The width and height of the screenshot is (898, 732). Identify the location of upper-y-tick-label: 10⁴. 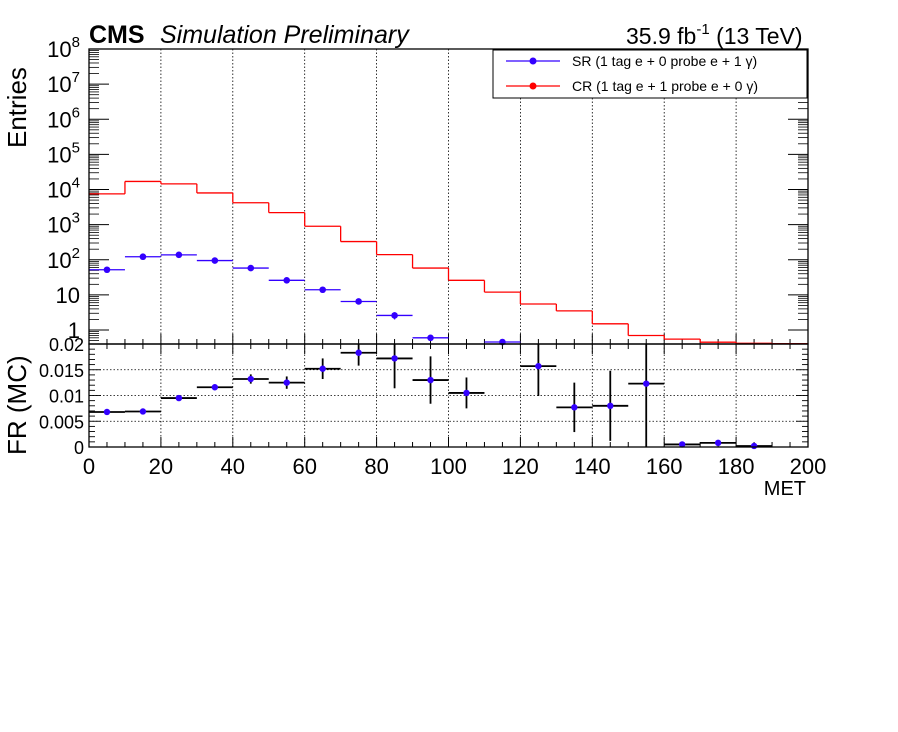
(63, 189).